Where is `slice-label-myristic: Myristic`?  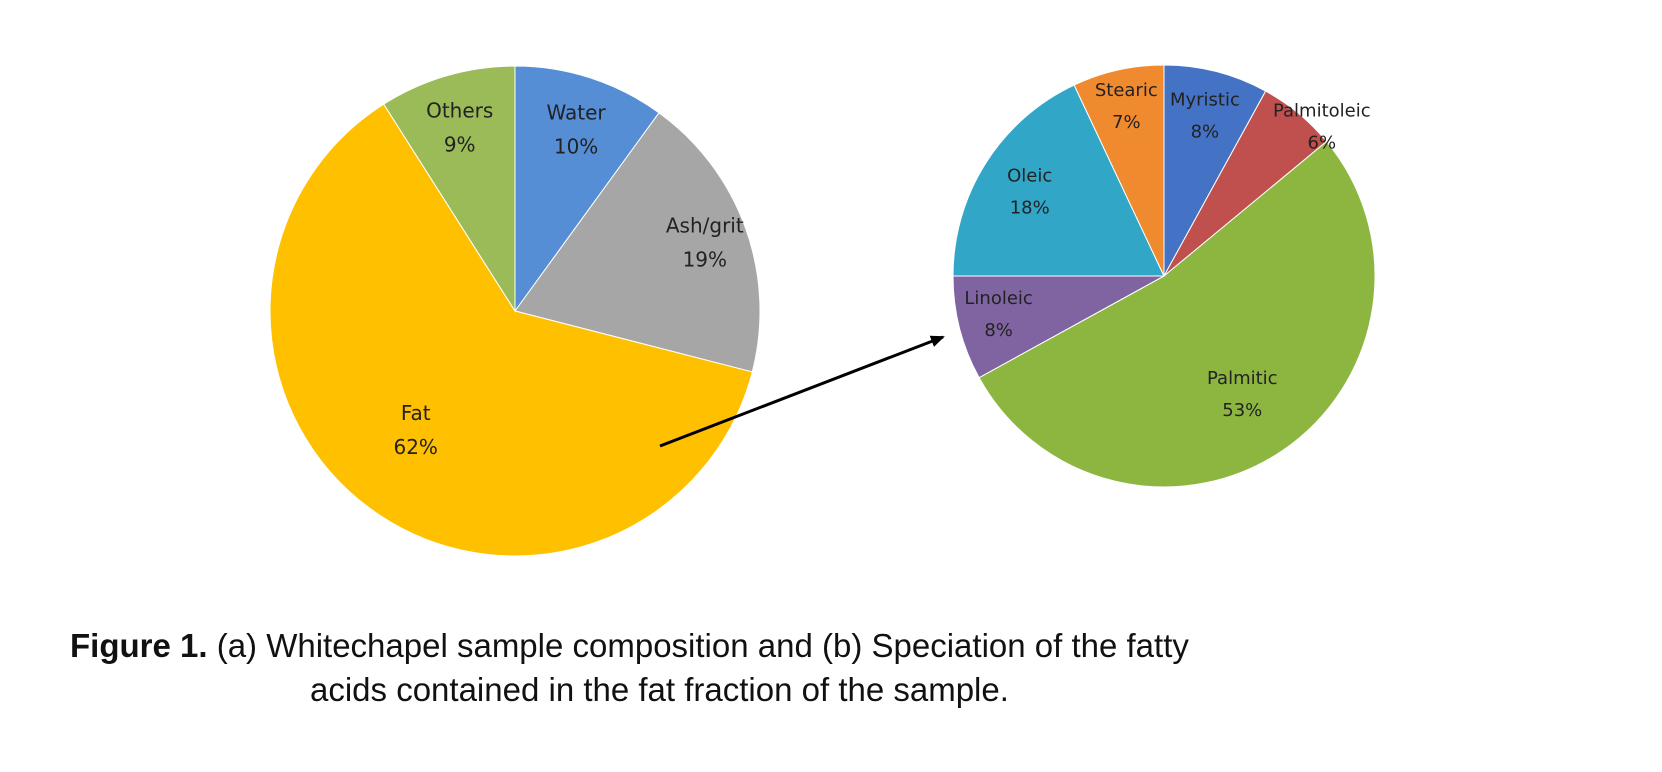 slice-label-myristic: Myristic is located at coordinates (1205, 100).